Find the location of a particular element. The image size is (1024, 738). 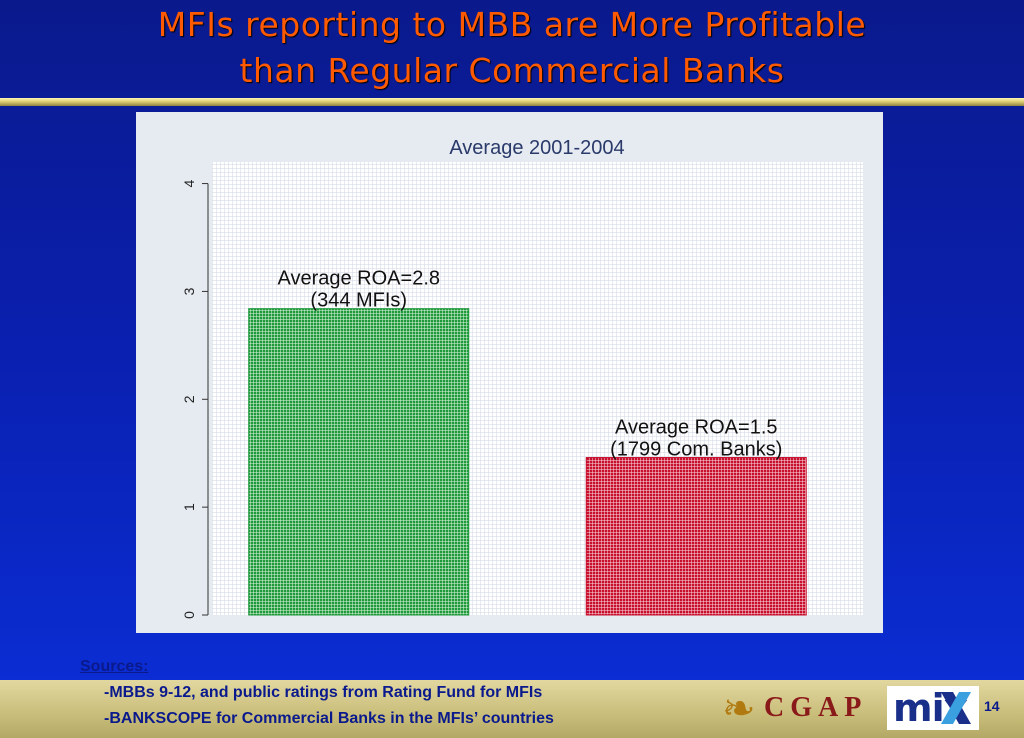

bar-1-label-line-1: Average ROA=2.8 is located at coordinates (358, 279).